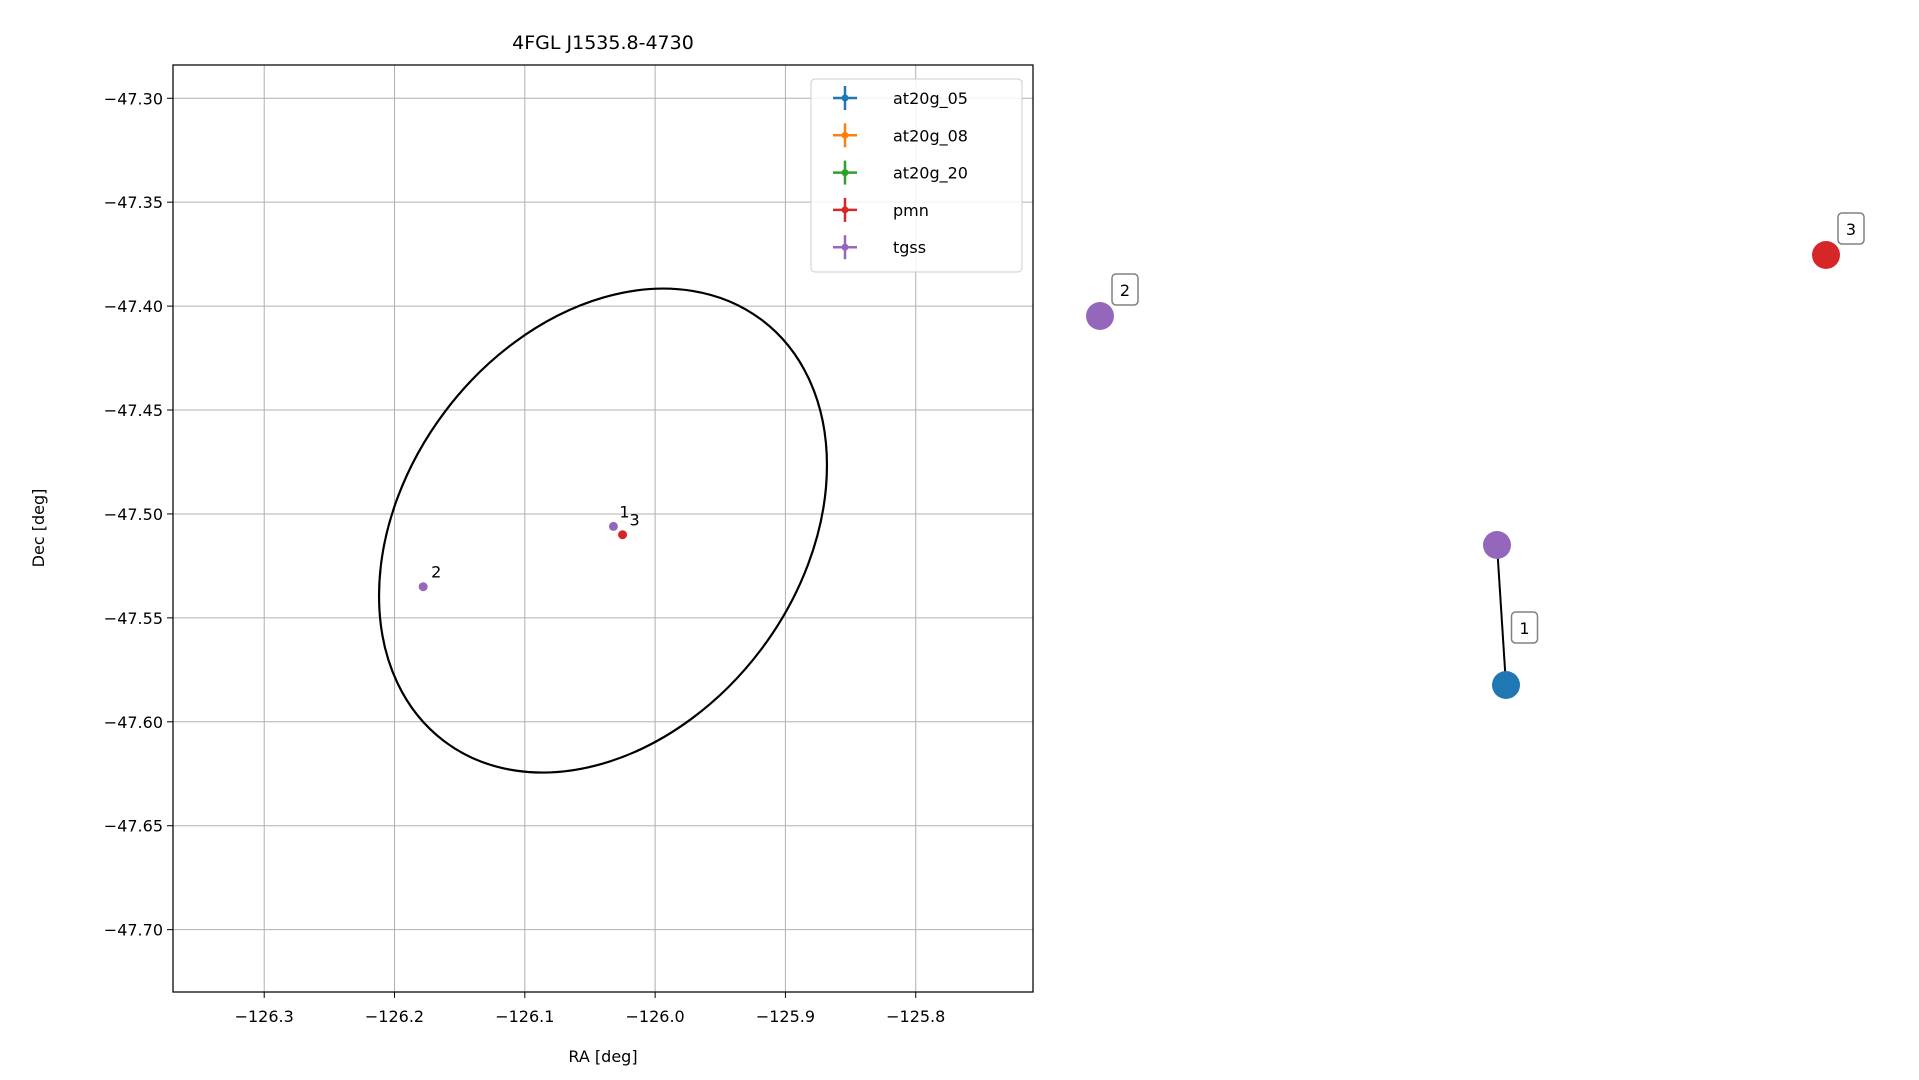 The height and width of the screenshot is (1080, 1919). I want to click on node-label: 3, so click(1851, 229).